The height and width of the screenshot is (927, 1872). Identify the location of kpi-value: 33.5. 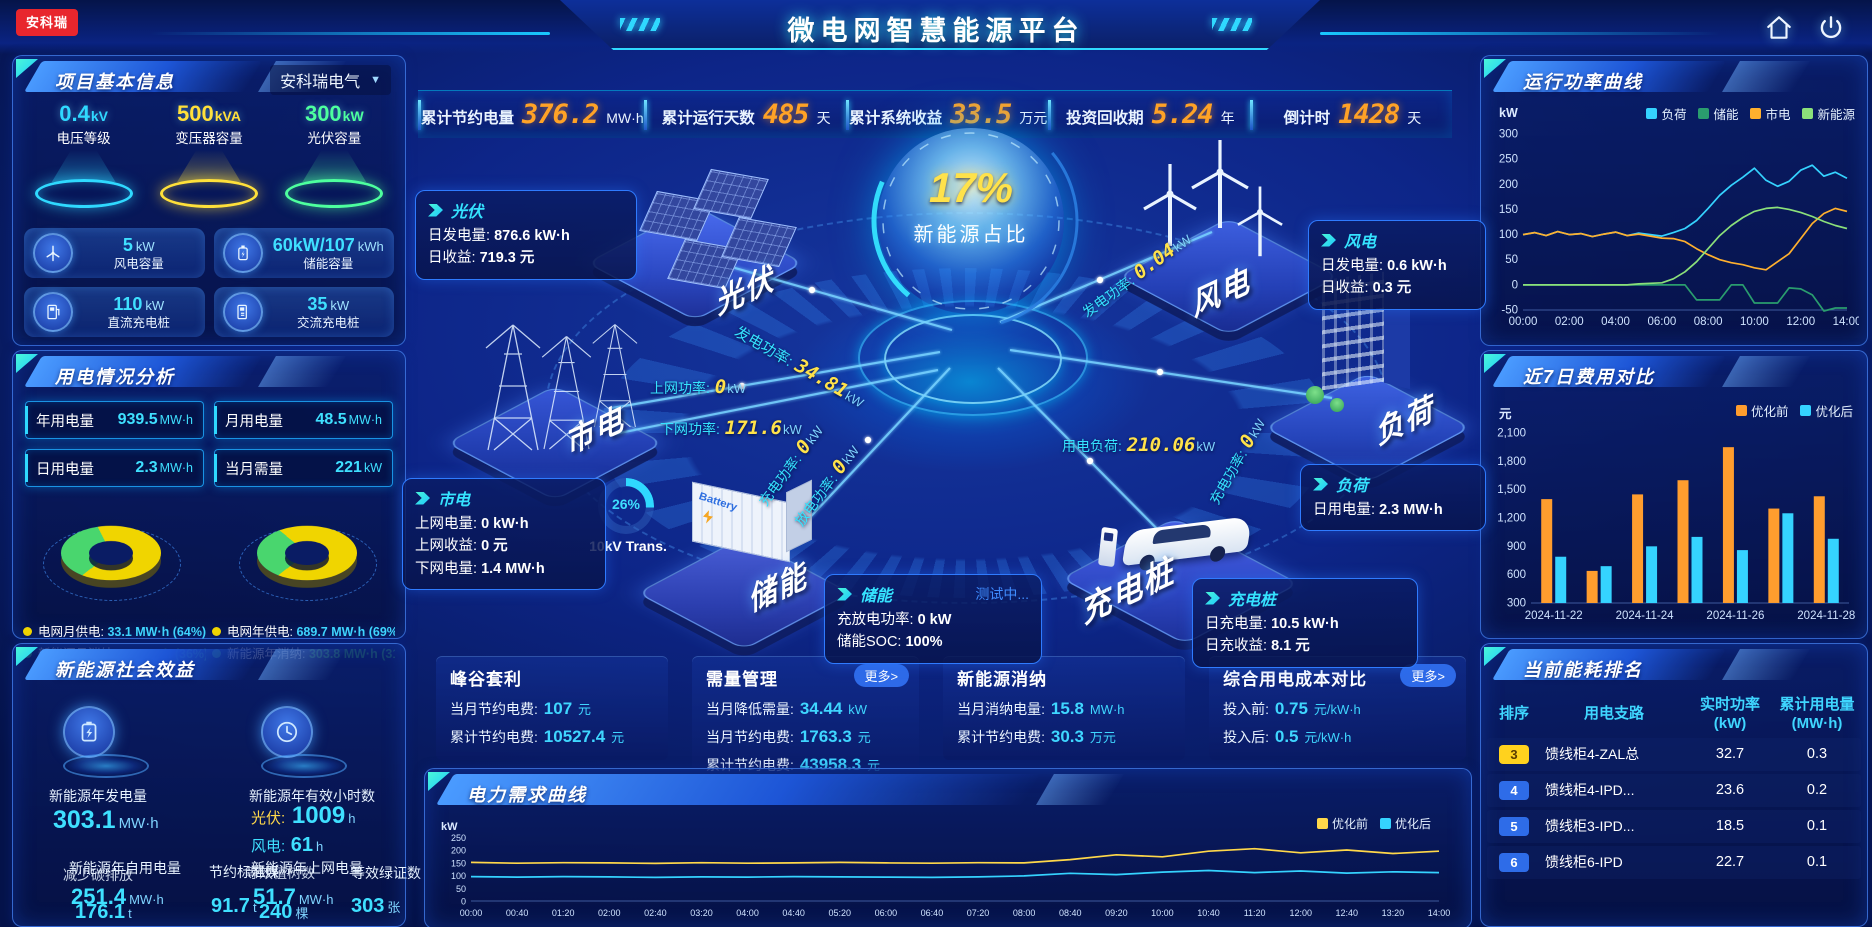
(981, 114).